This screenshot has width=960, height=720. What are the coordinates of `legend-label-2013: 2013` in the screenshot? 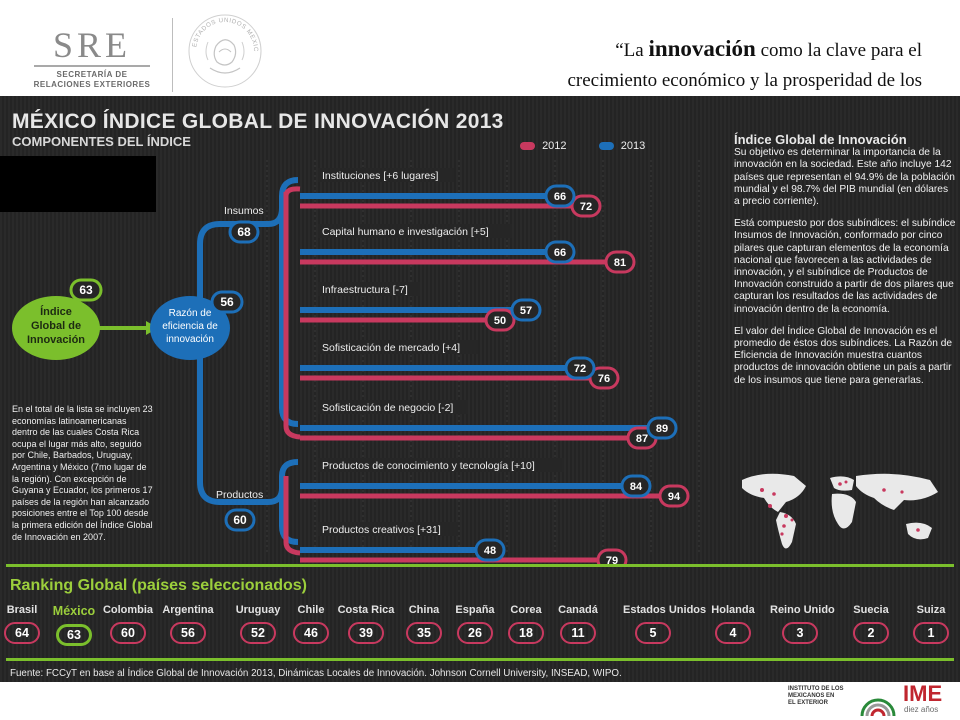 It's located at (633, 146).